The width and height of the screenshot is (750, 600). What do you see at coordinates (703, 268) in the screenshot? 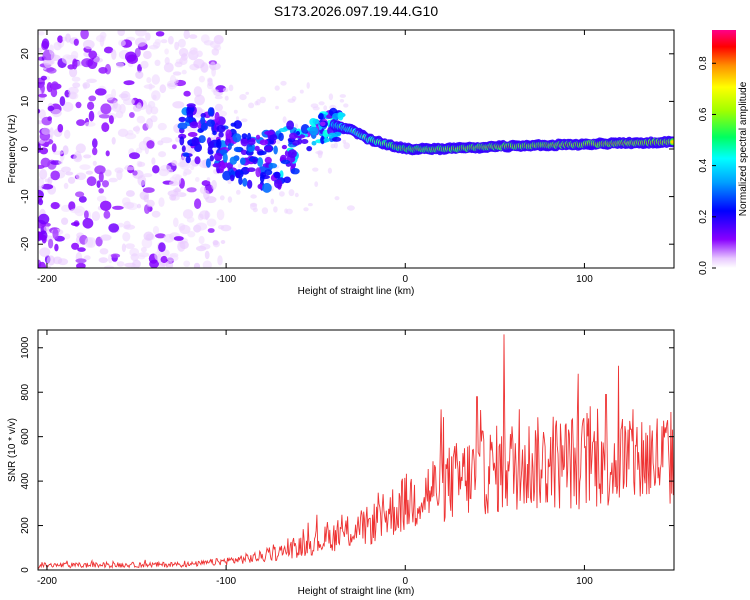
I see `colorbar-tick-label: 0.0` at bounding box center [703, 268].